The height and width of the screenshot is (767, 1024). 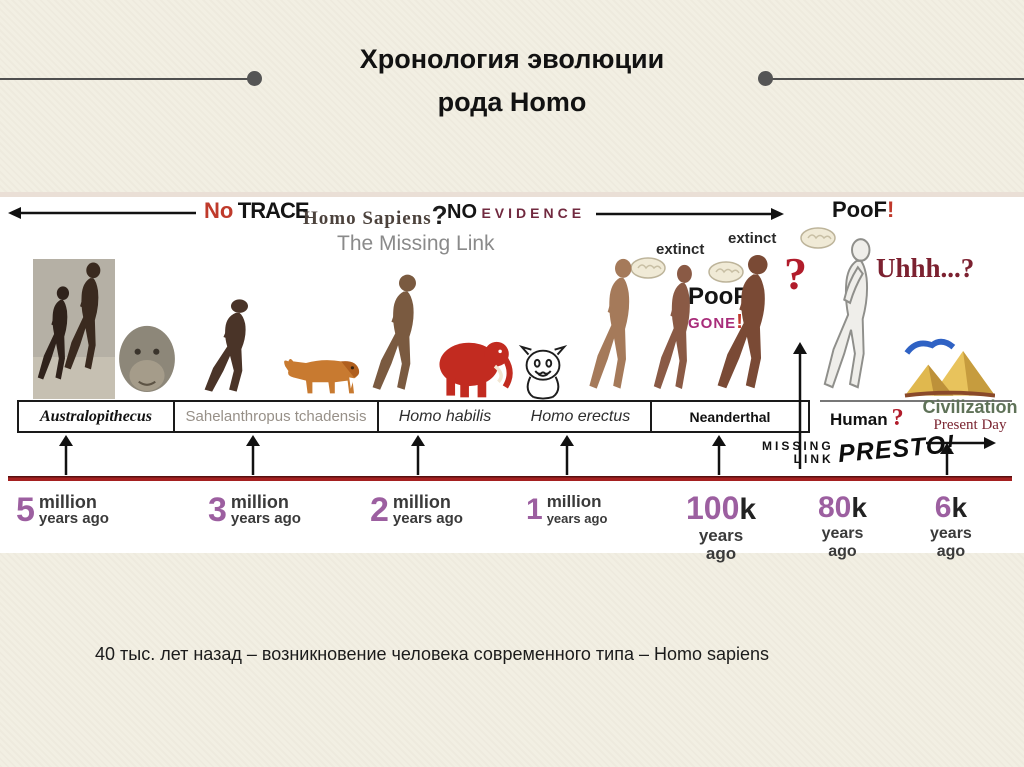 I want to click on right-arrow-icon, so click(x=690, y=214).